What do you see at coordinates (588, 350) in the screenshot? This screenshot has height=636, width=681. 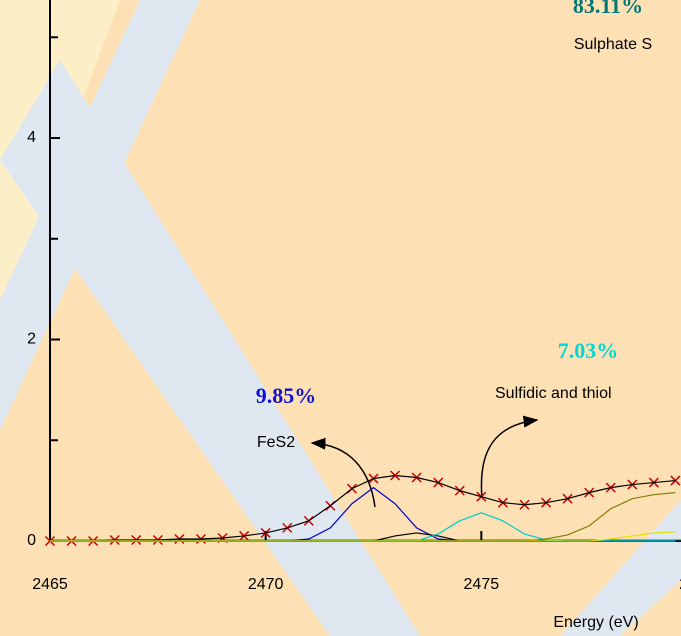 I see `annotation: 7.03%` at bounding box center [588, 350].